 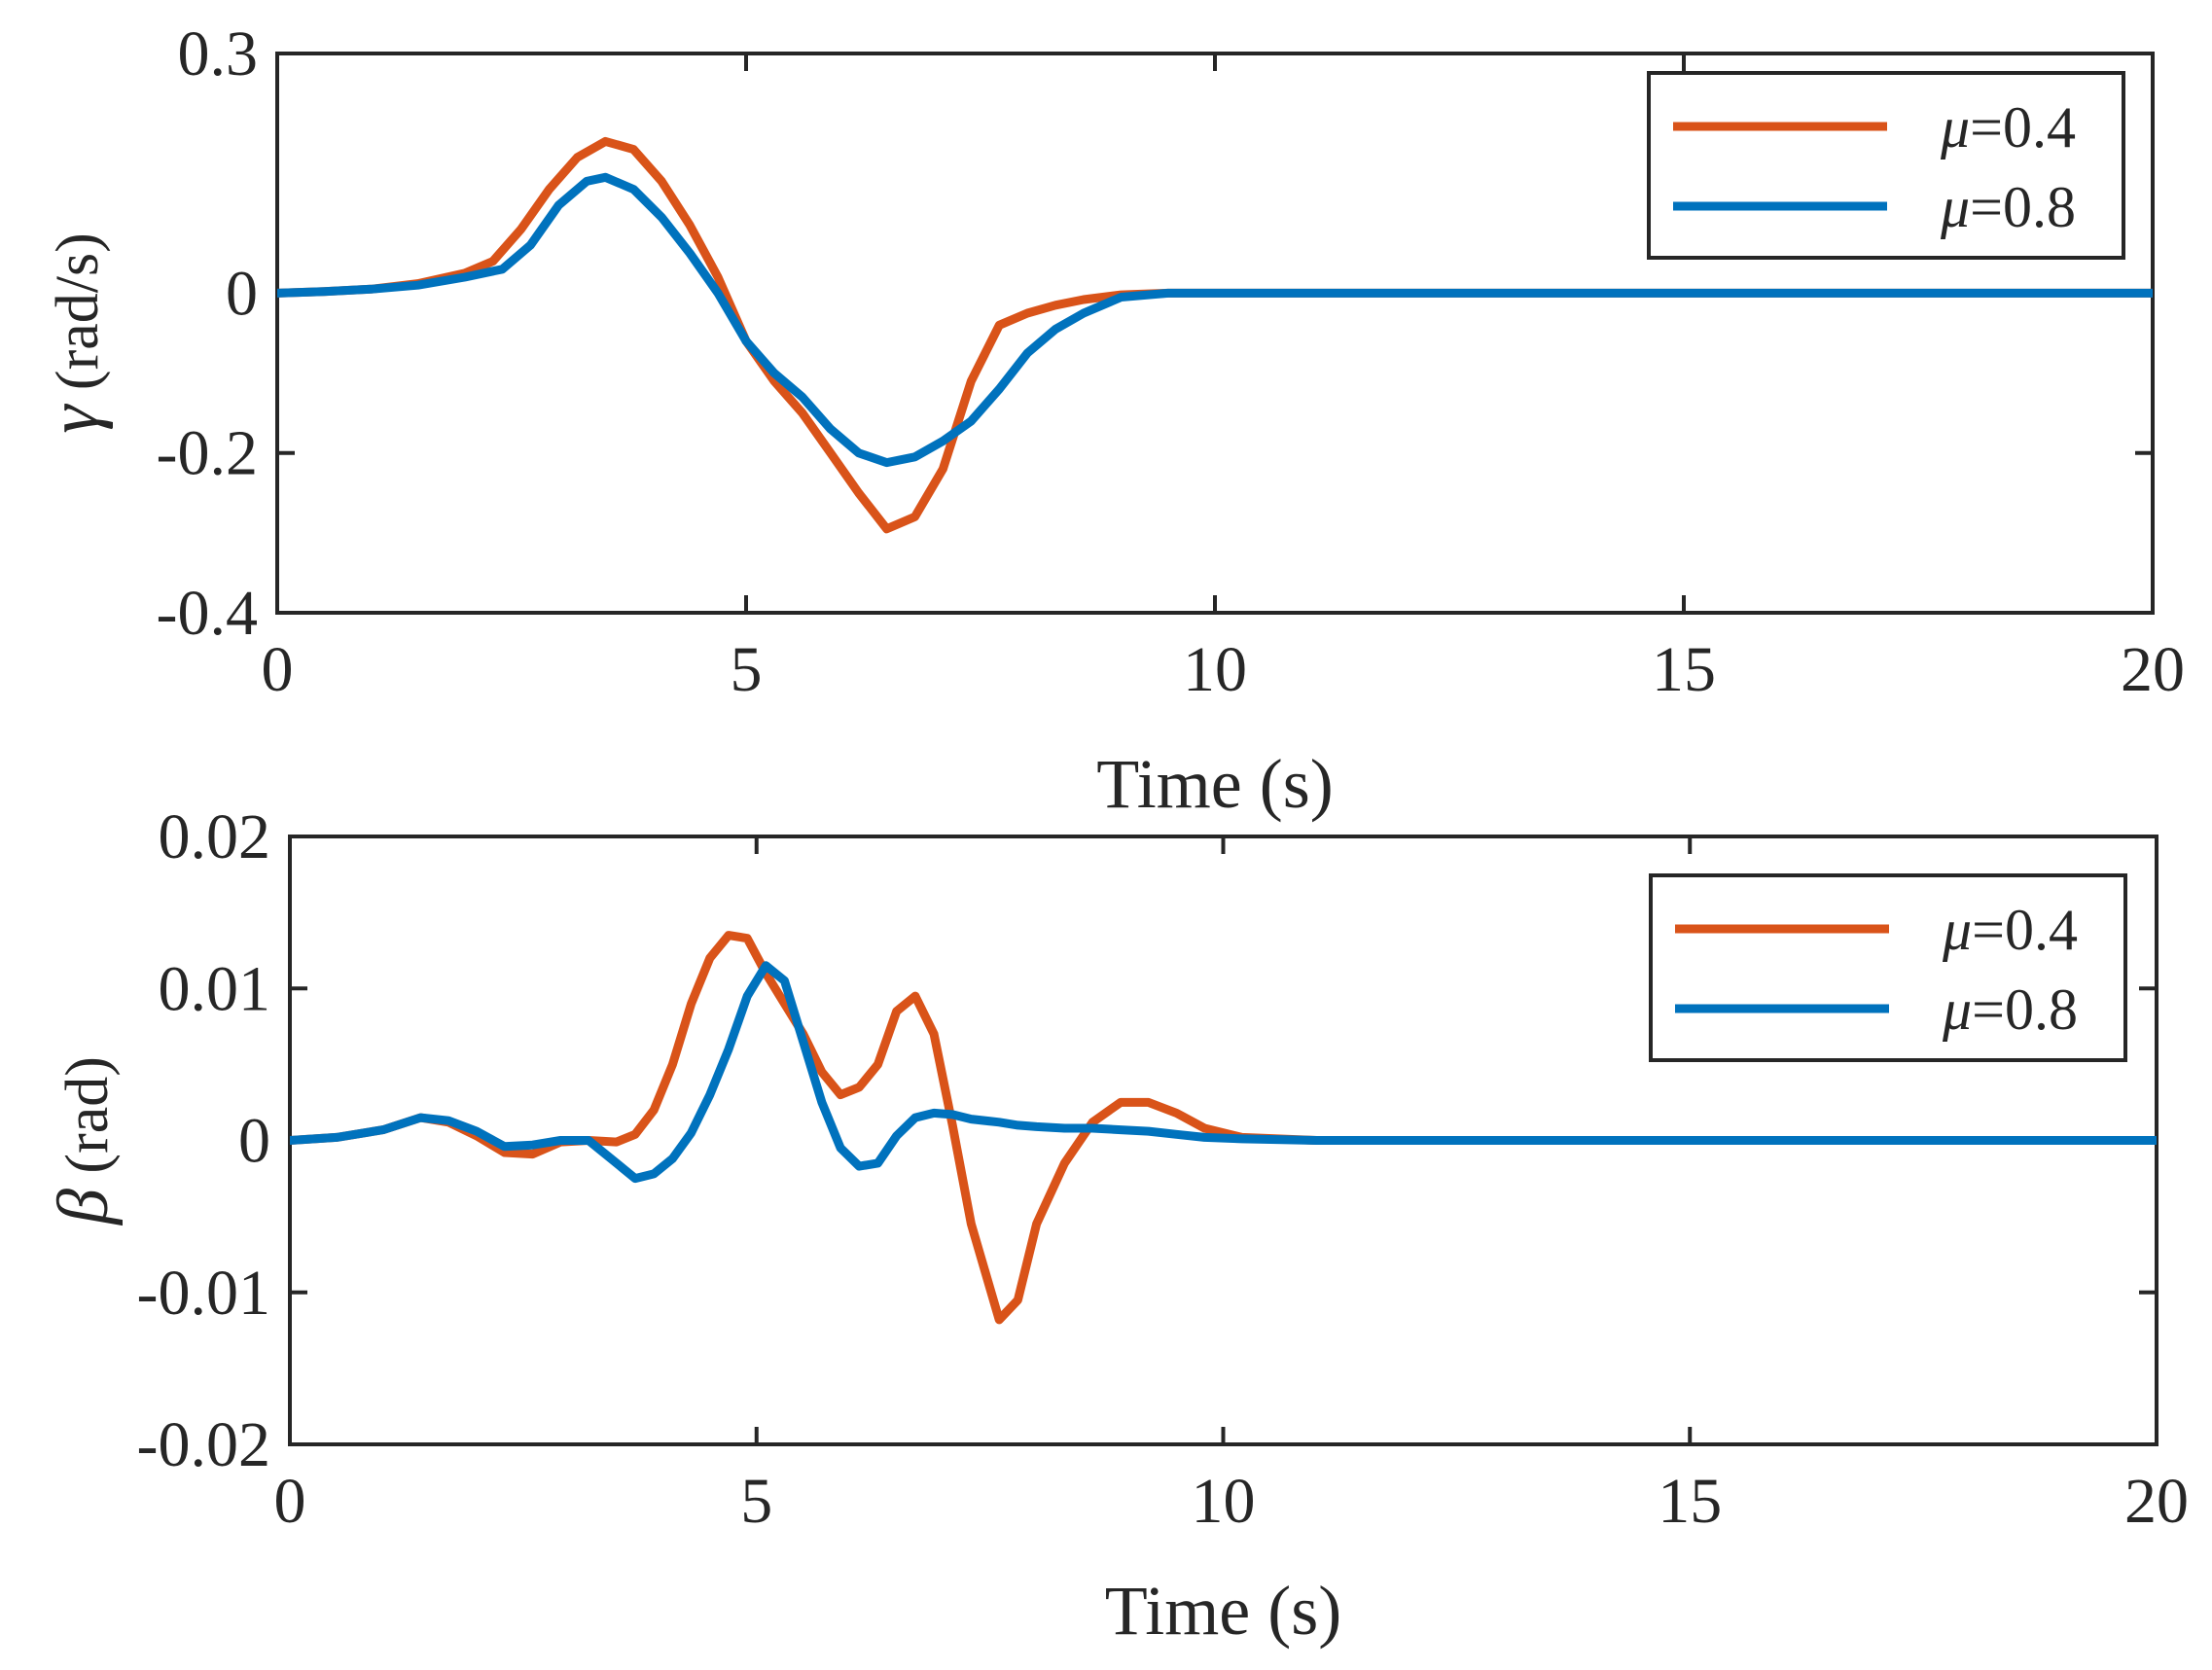 I want to click on y-tick-label: 0.3, so click(x=219, y=53).